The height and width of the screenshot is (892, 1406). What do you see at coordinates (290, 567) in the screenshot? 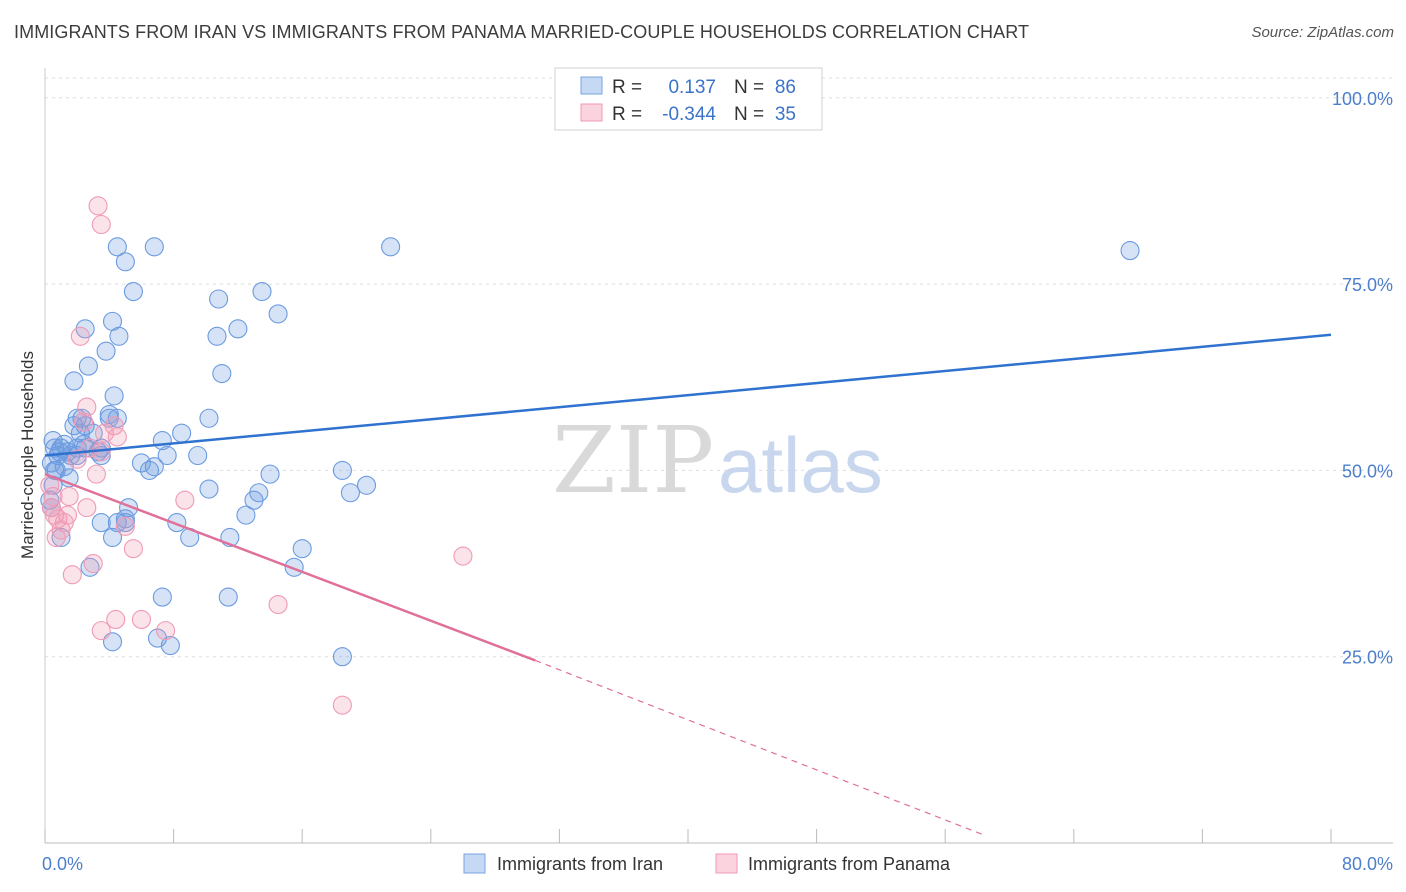
I see `panama-trend-line` at bounding box center [290, 567].